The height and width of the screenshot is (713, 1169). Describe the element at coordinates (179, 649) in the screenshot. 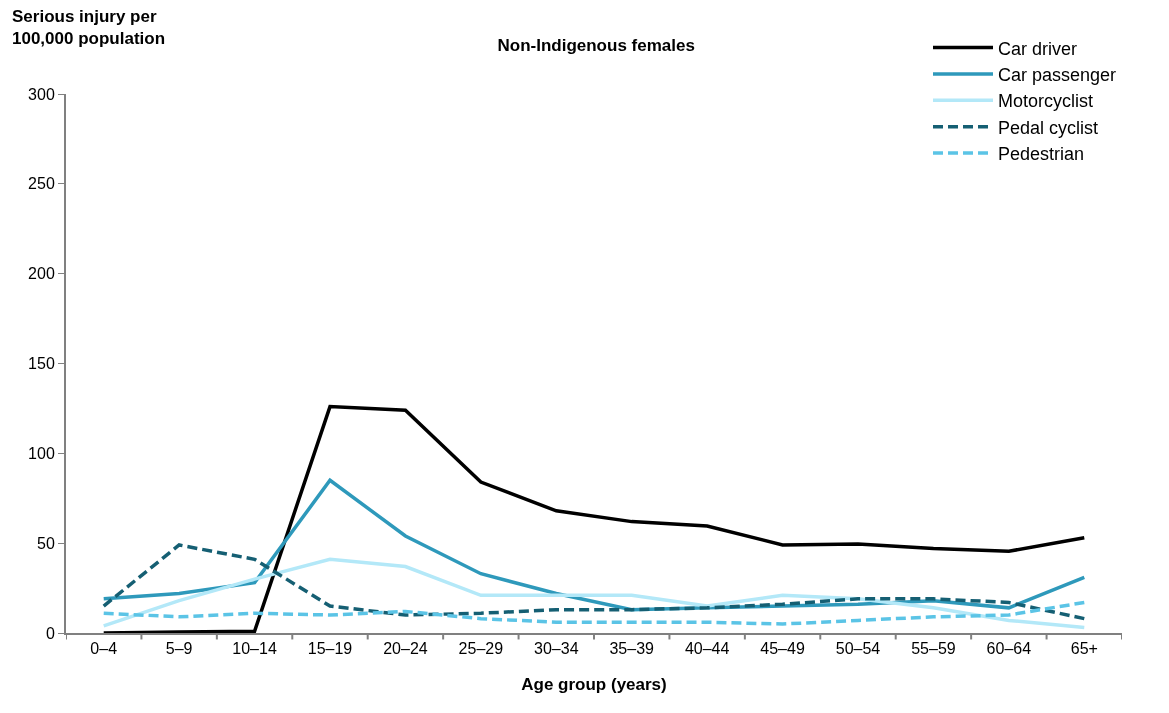

I see `x-tick-label: 5–9` at that location.